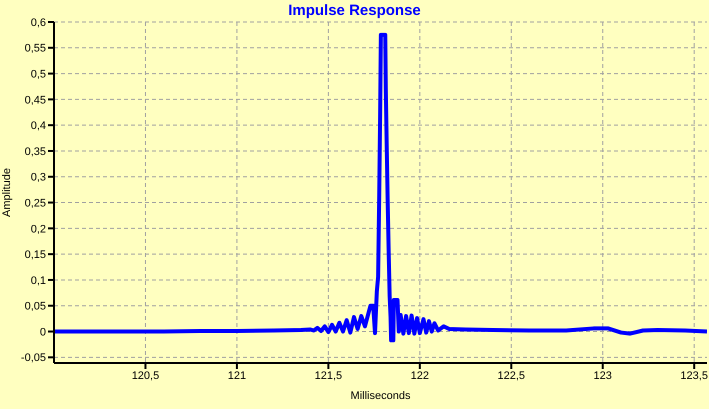 This screenshot has height=409, width=709. Describe the element at coordinates (35, 48) in the screenshot. I see `y-tick-label: 0,55` at that location.